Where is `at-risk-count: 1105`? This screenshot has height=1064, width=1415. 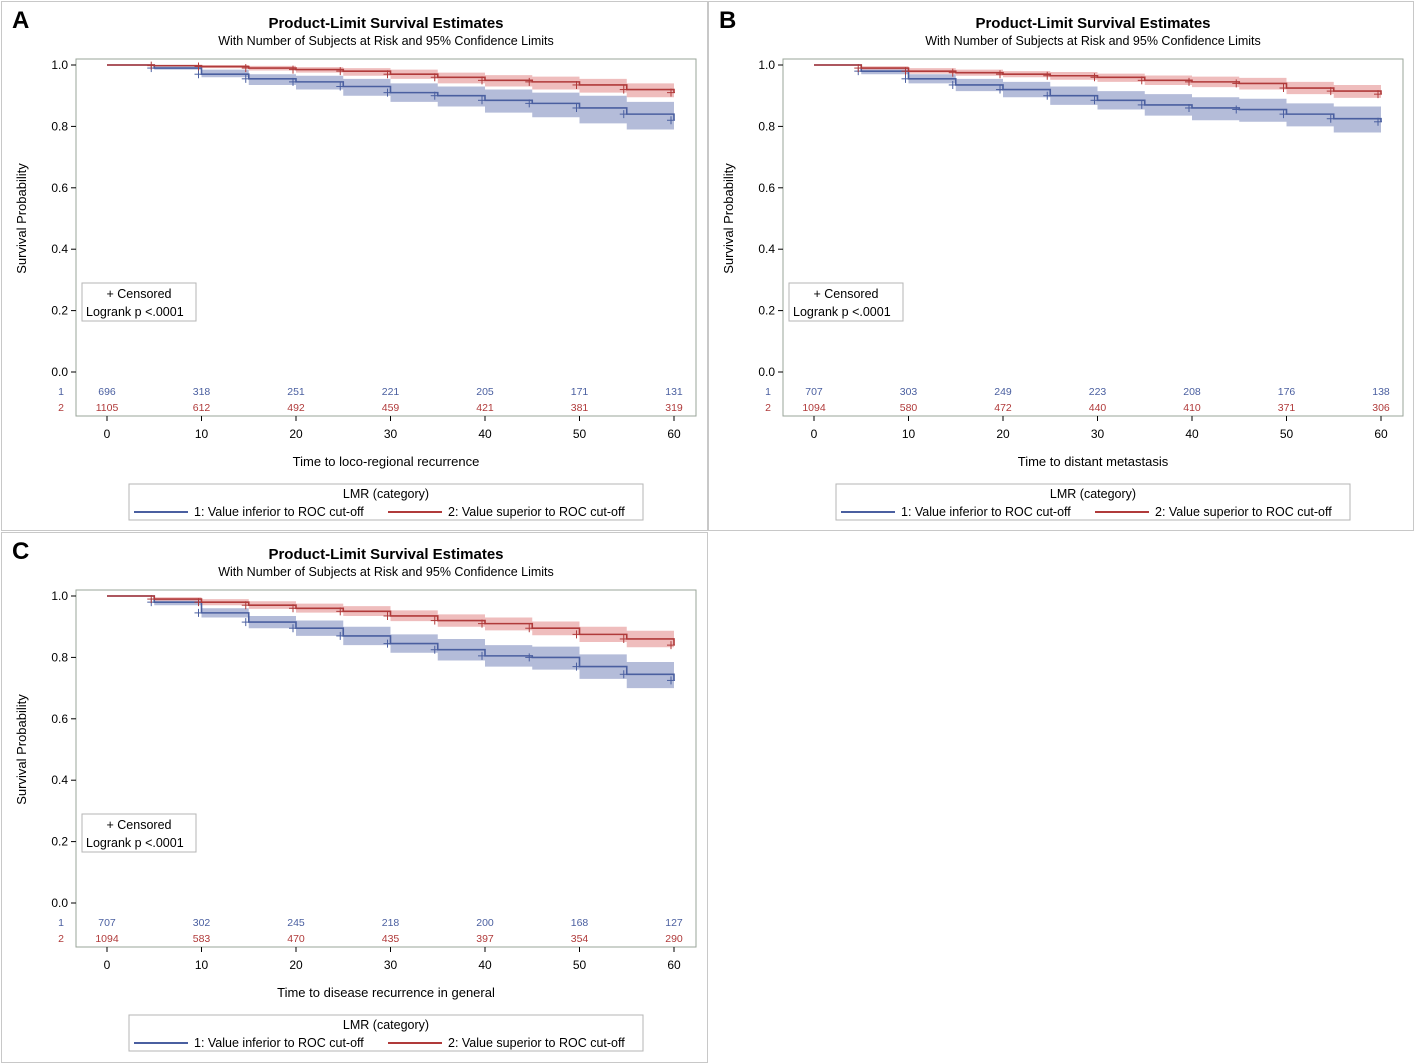 at-risk-count: 1105 is located at coordinates (107, 408).